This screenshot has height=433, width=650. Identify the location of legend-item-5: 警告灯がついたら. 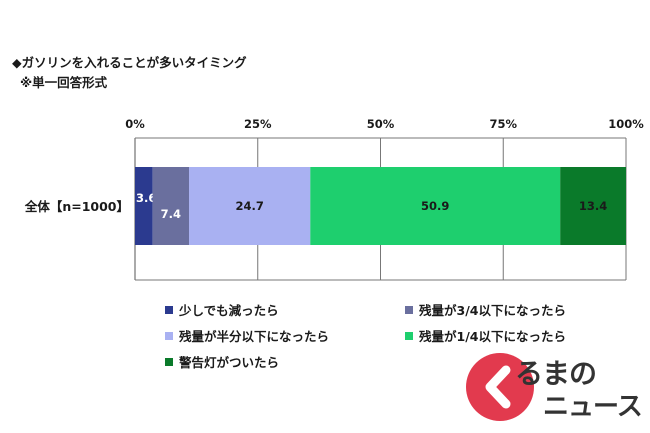
(222, 361).